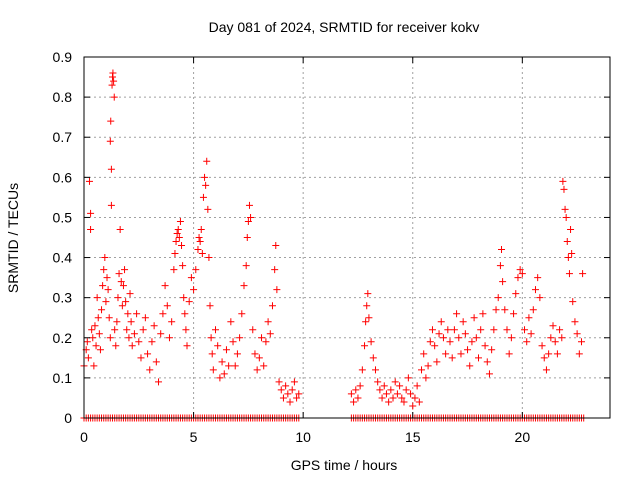 The image size is (640, 480). Describe the element at coordinates (63, 57) in the screenshot. I see `y-tick-label: 0.9` at that location.